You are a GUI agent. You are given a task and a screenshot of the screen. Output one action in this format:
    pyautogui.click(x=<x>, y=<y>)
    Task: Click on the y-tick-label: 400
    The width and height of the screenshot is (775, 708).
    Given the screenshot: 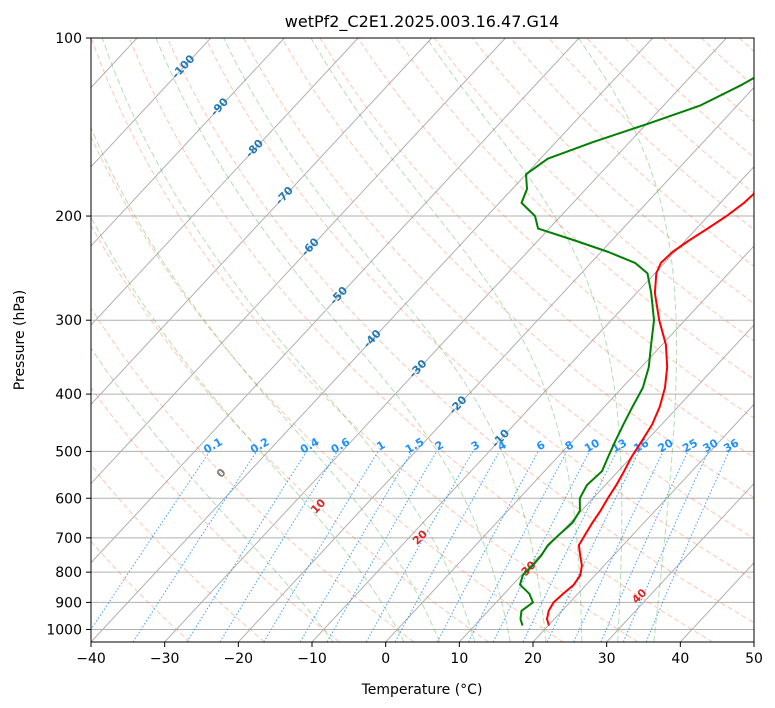 What is the action you would take?
    pyautogui.click(x=68, y=395)
    